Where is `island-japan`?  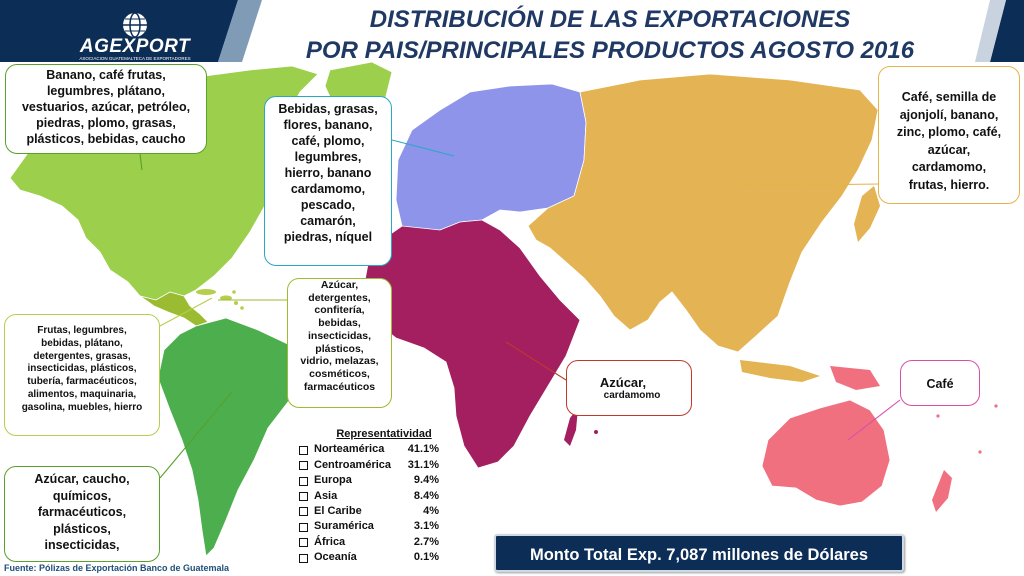
island-japan is located at coordinates (867, 214).